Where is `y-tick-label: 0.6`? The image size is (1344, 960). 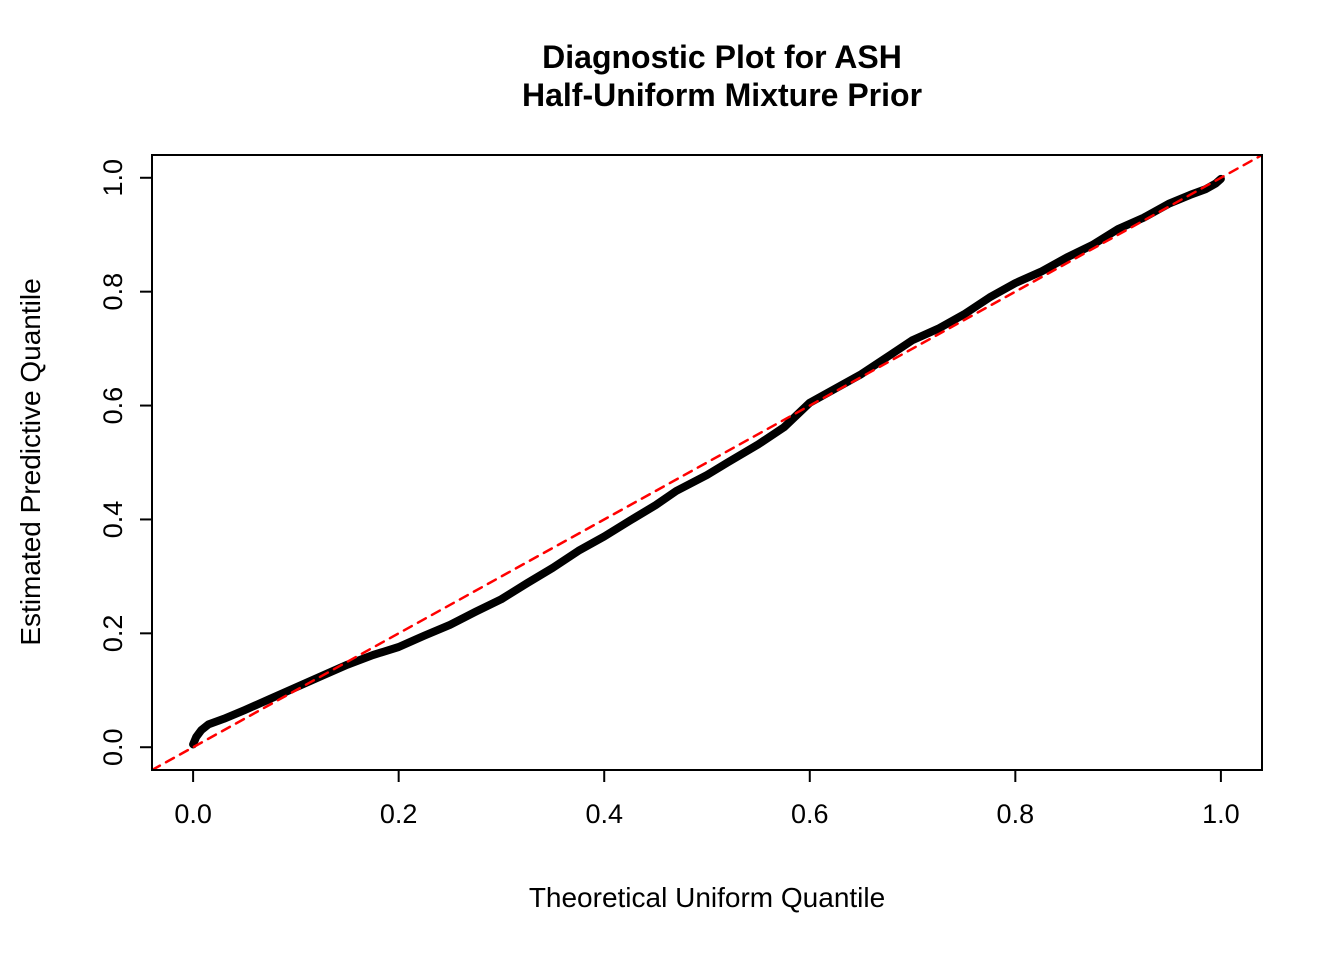 y-tick-label: 0.6 is located at coordinates (113, 406).